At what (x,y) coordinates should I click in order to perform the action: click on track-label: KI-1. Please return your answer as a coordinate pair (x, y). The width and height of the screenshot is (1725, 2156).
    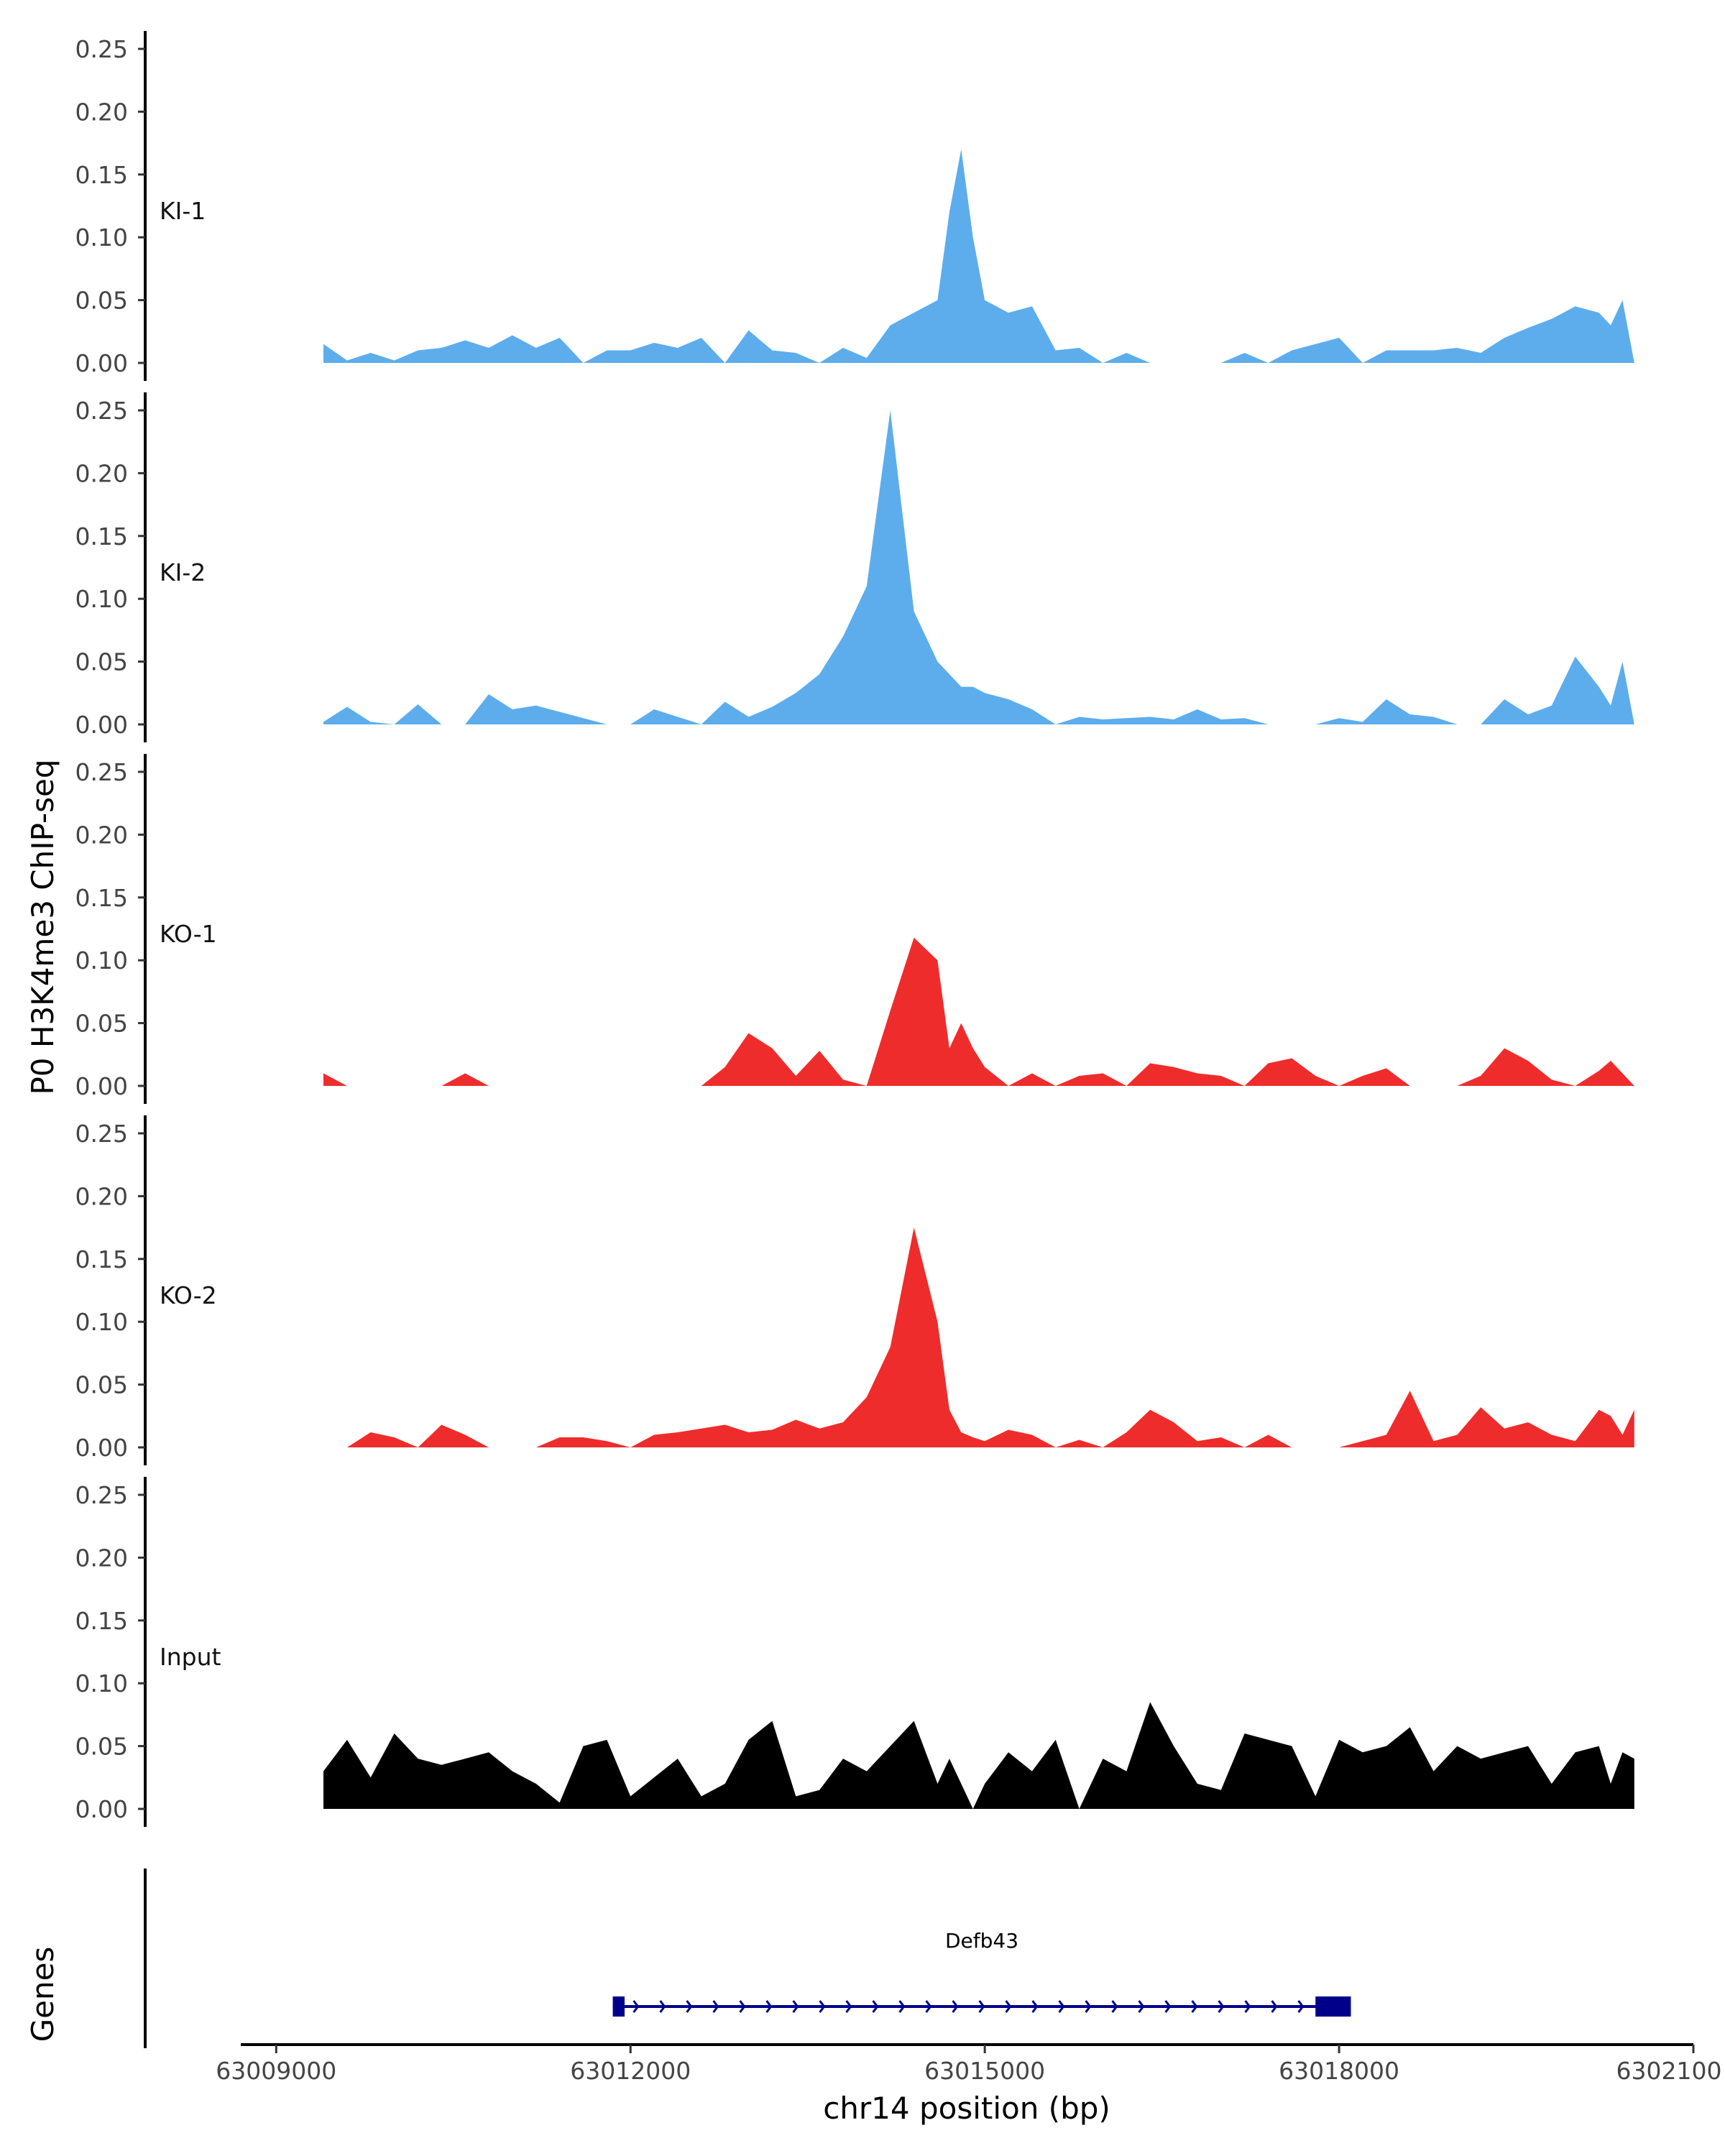
    Looking at the image, I should click on (183, 211).